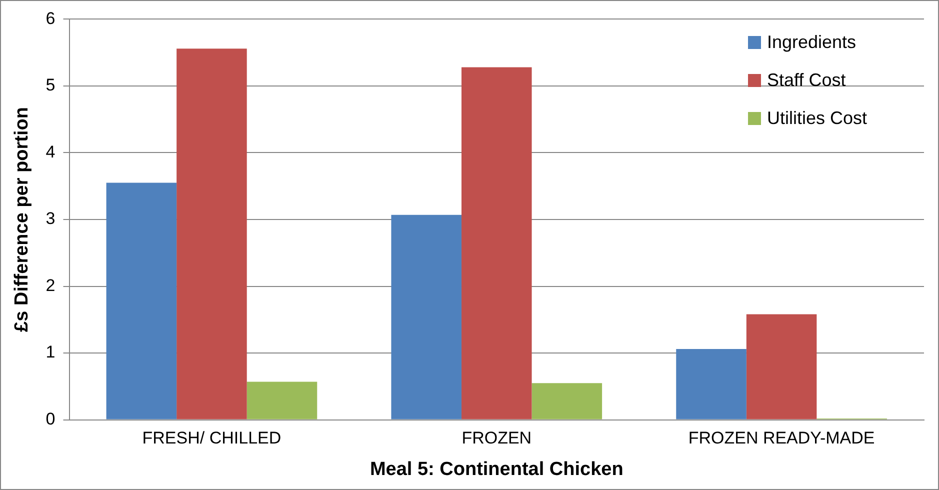 The height and width of the screenshot is (490, 939). I want to click on legend-label: Staff Cost, so click(806, 80).